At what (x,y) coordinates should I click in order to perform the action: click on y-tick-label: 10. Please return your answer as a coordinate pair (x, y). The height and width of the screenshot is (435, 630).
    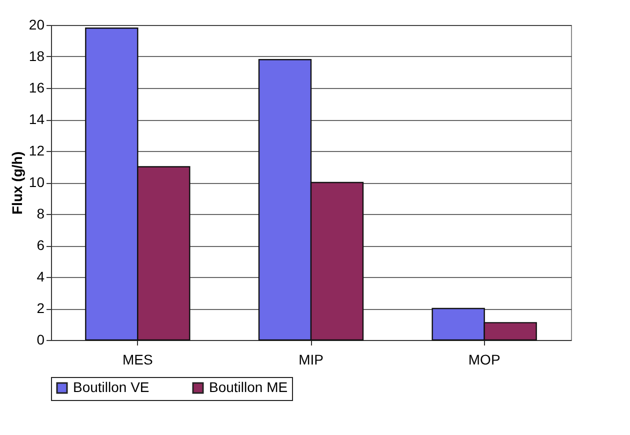
    Looking at the image, I should click on (36, 182).